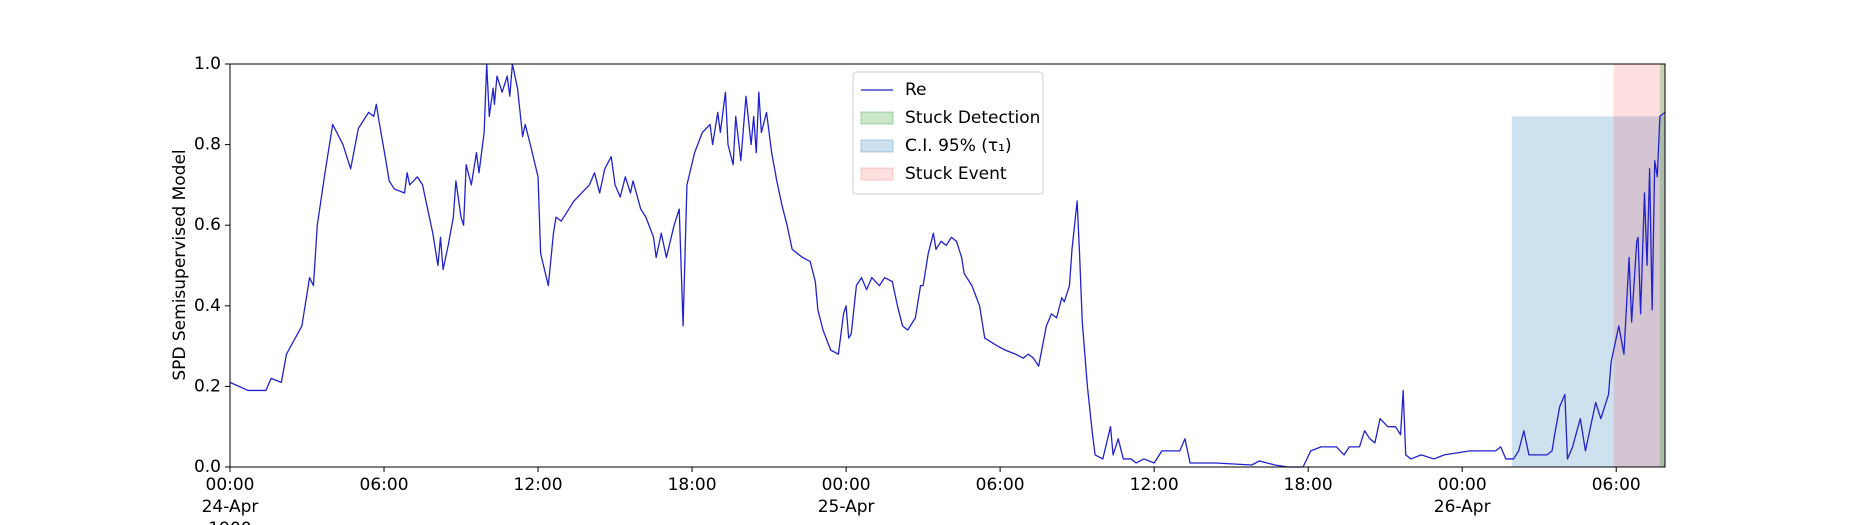 Image resolution: width=1850 pixels, height=525 pixels. I want to click on x-year-label: 1900, so click(229, 522).